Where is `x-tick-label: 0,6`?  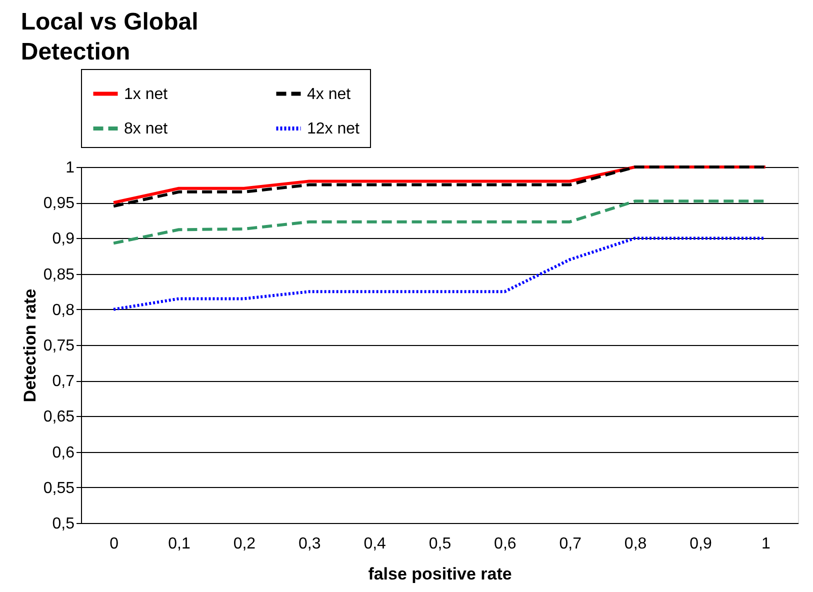
x-tick-label: 0,6 is located at coordinates (505, 544).